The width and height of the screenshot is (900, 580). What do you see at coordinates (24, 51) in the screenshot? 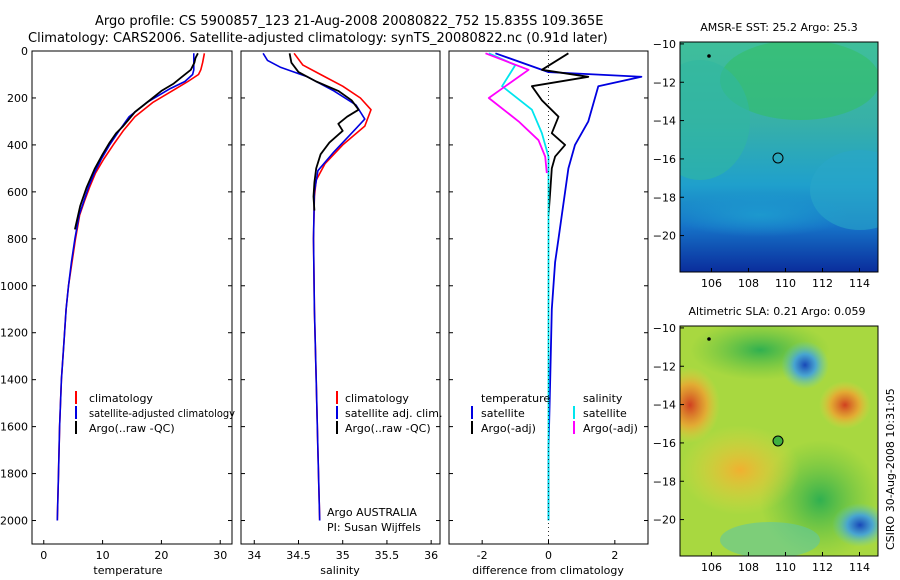
I see `depth-tick-label: 0` at bounding box center [24, 51].